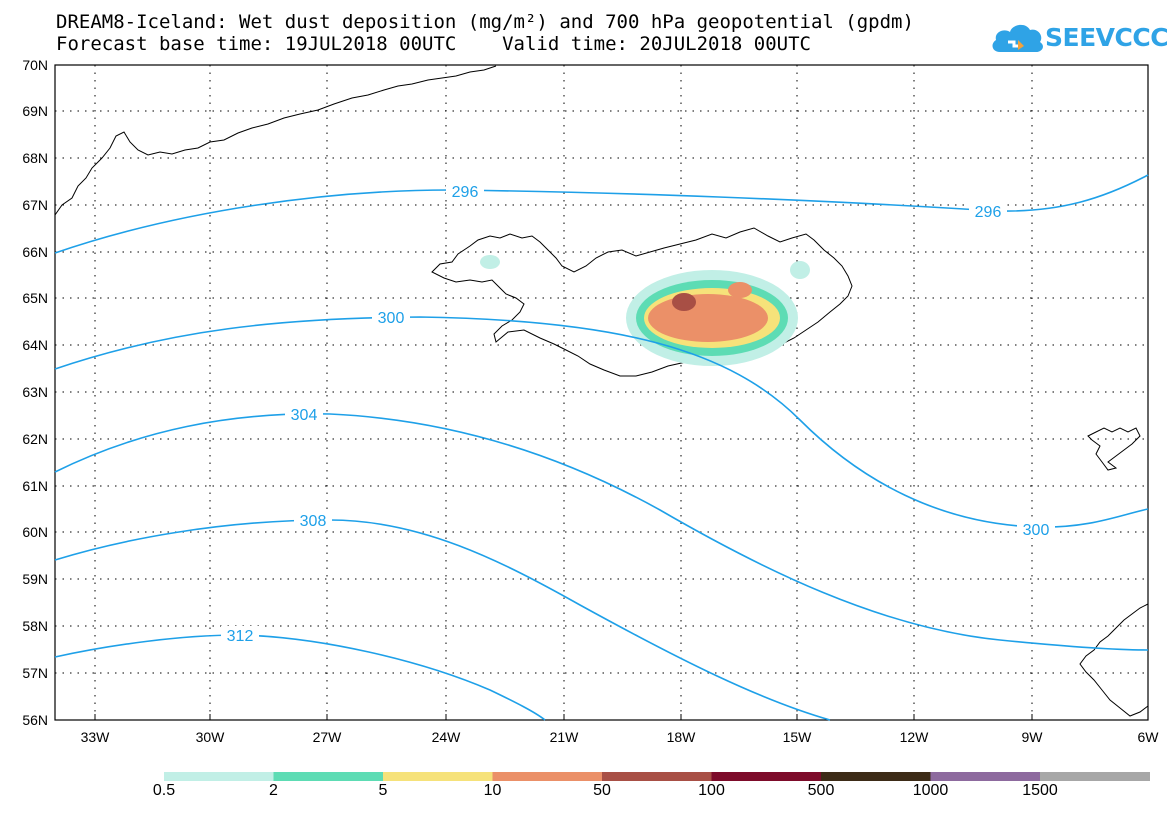 The image size is (1175, 815). I want to click on lat-label: 70N, so click(35, 65).